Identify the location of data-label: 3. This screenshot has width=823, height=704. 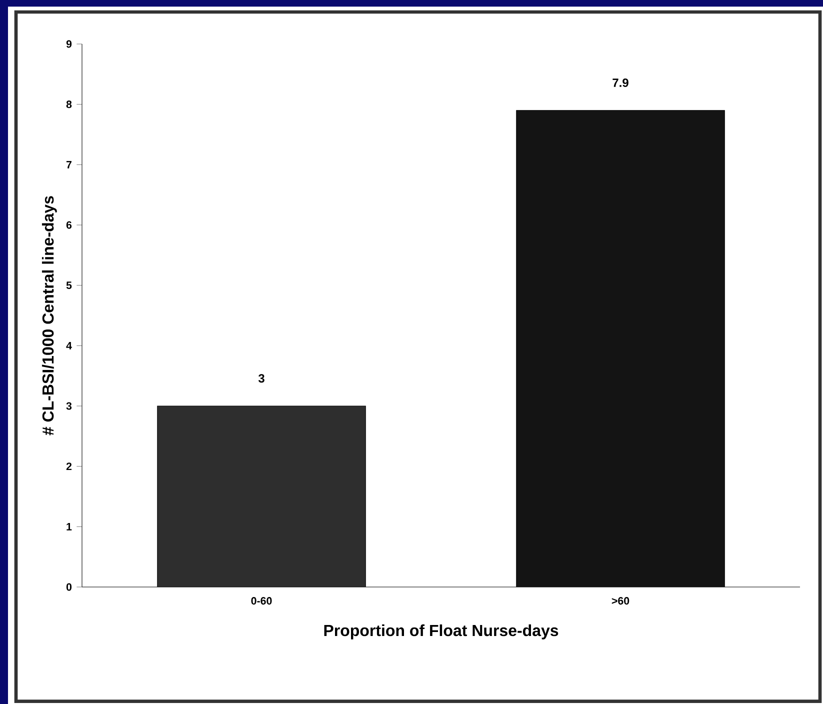
(261, 378).